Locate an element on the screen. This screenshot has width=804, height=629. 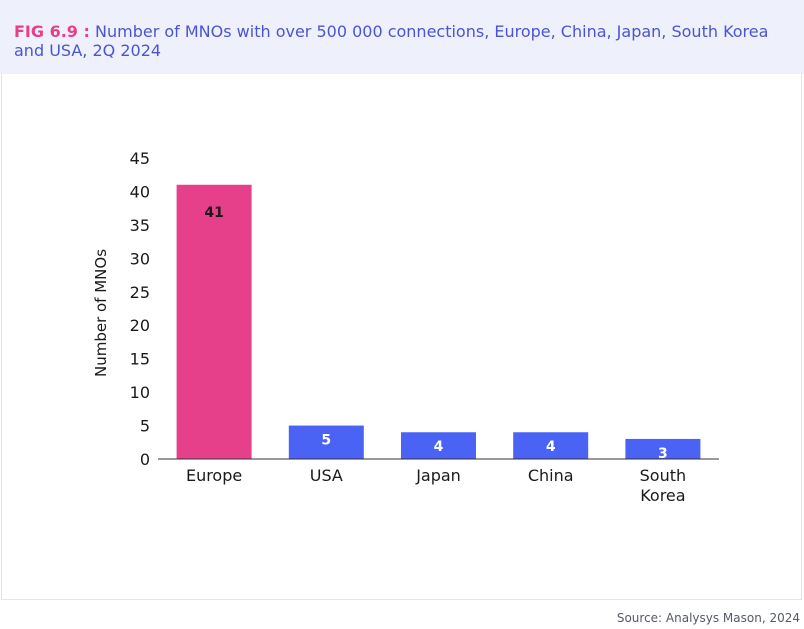
y-tick-label: 25 is located at coordinates (140, 292).